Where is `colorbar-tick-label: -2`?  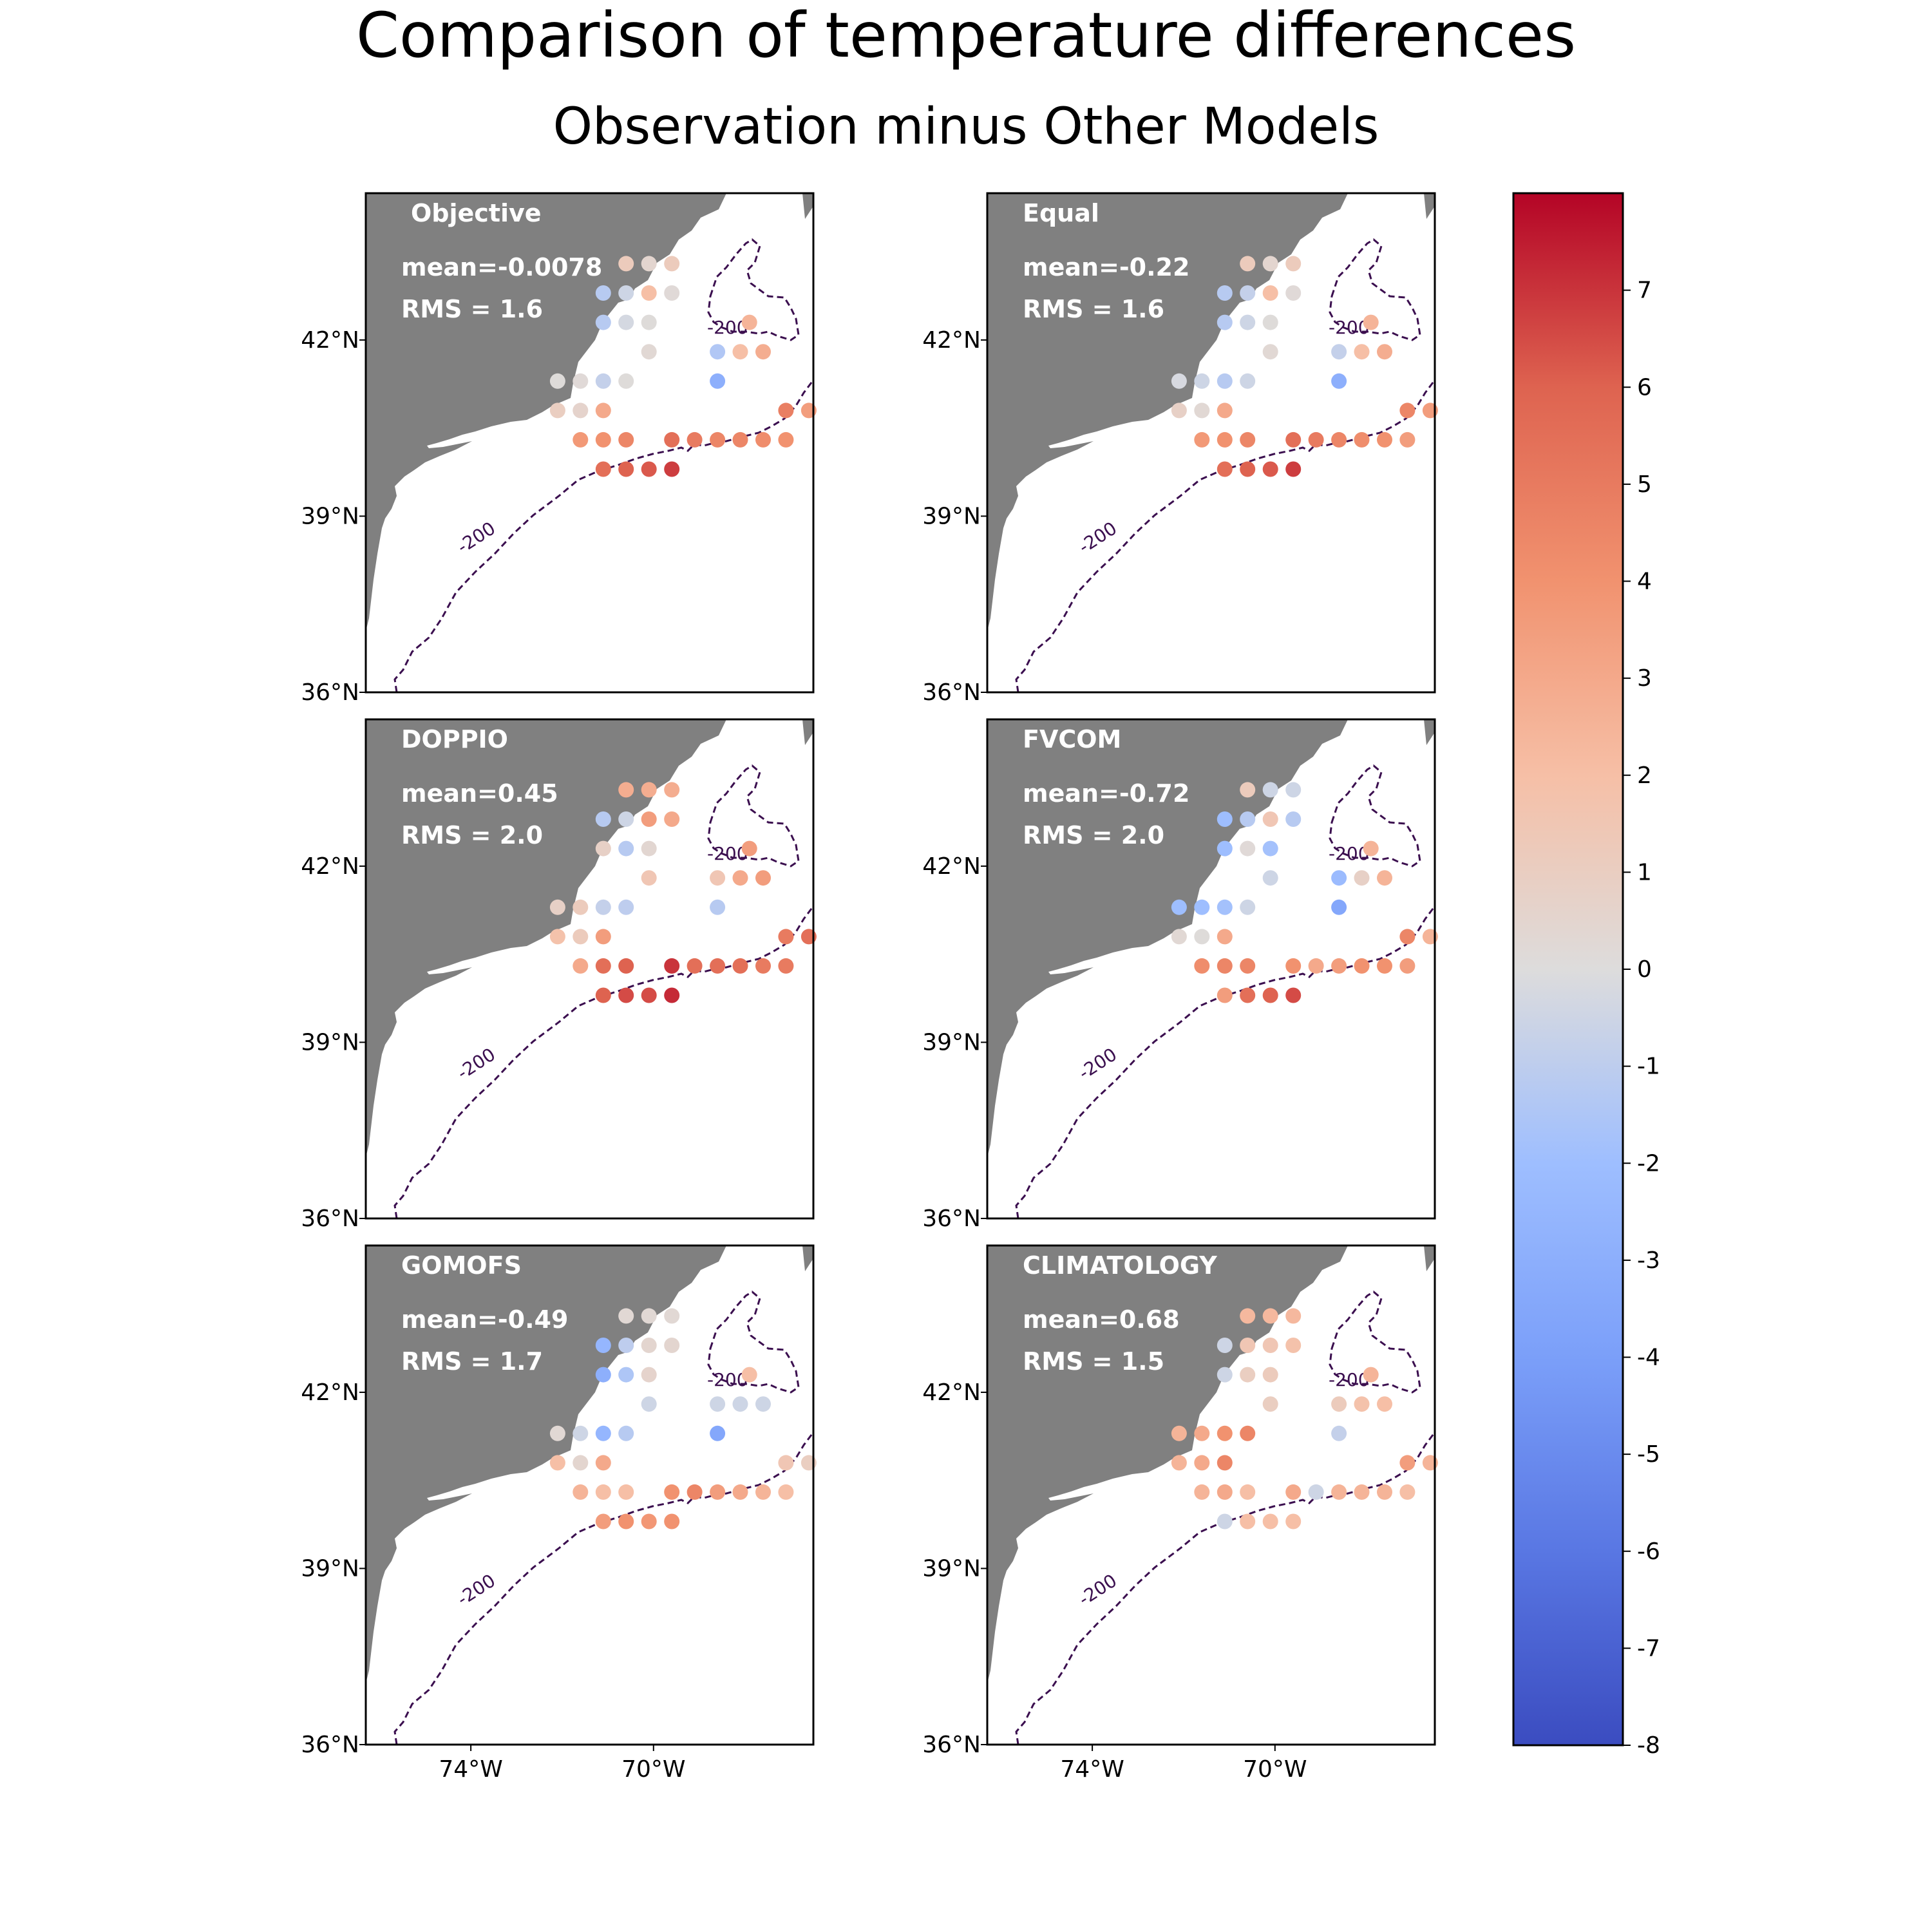 colorbar-tick-label: -2 is located at coordinates (1649, 1163).